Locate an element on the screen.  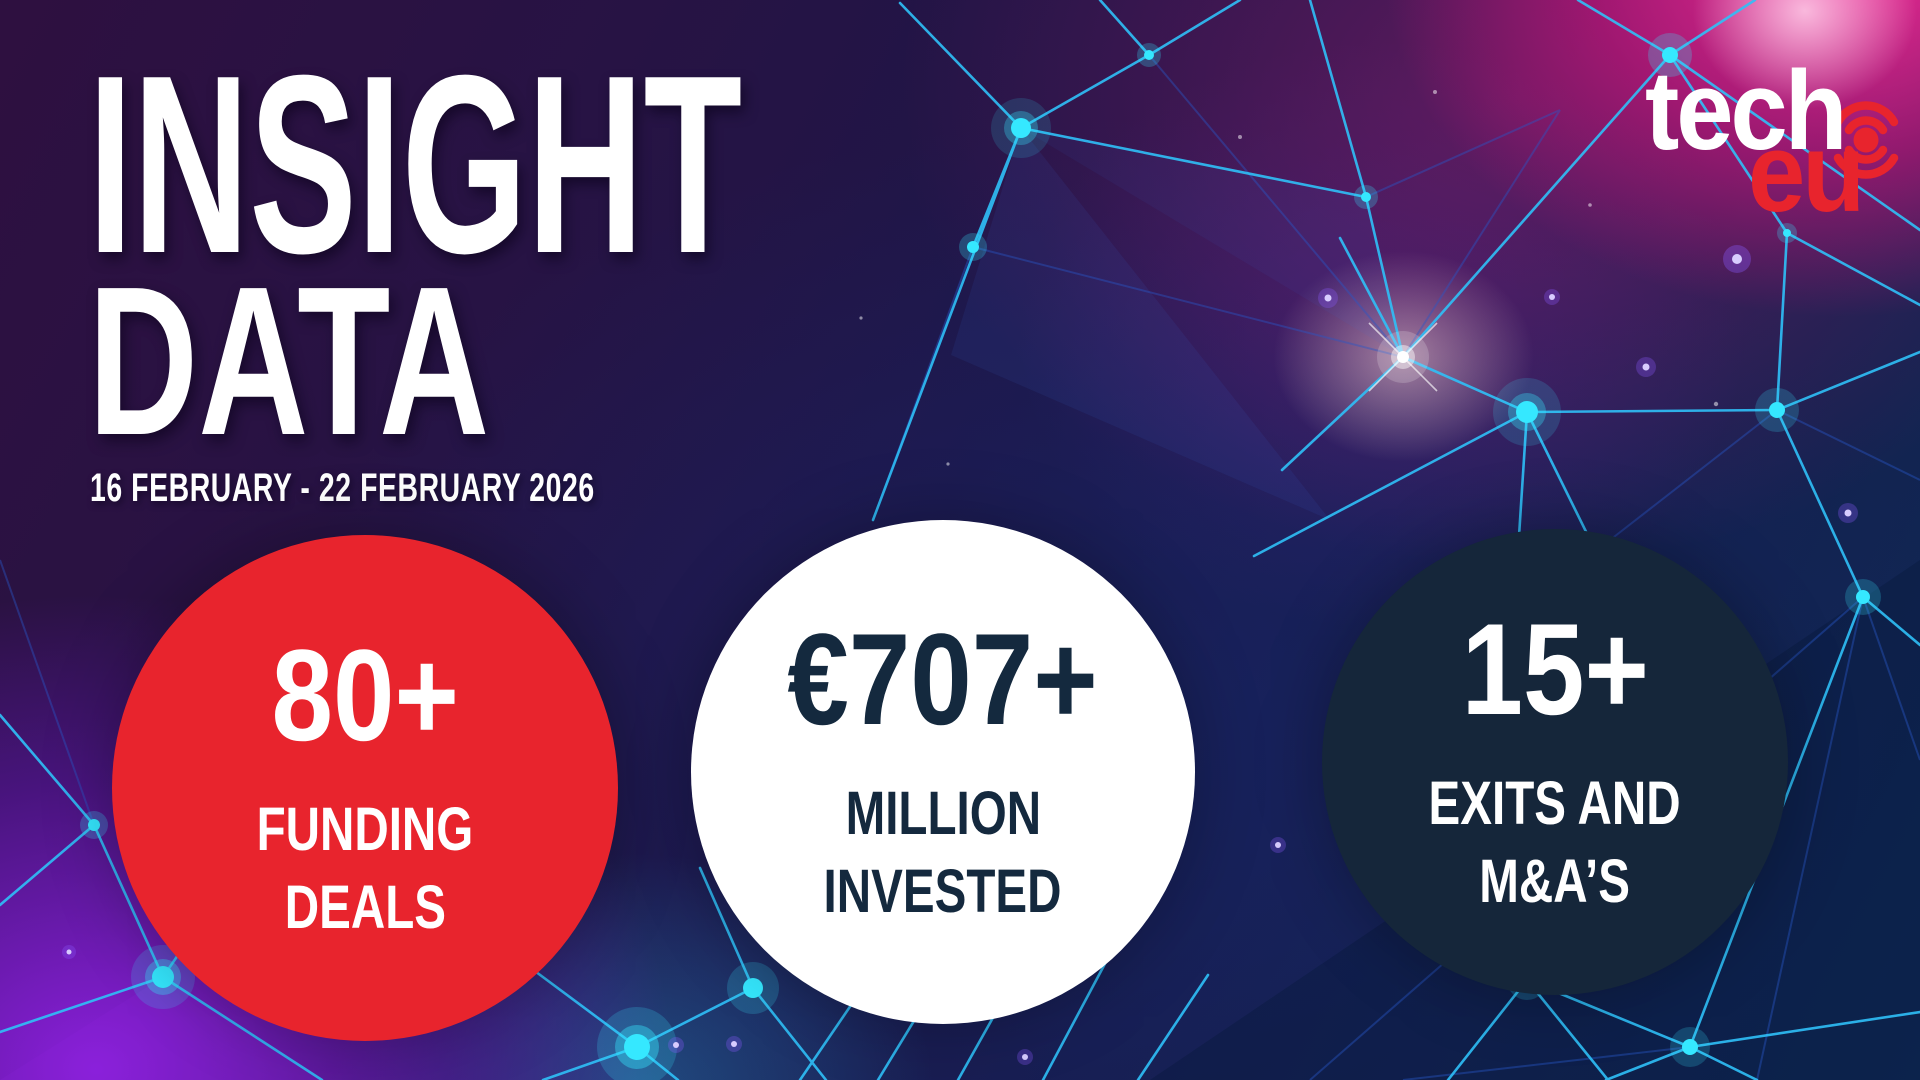
stat-value: 80+ is located at coordinates (365, 694).